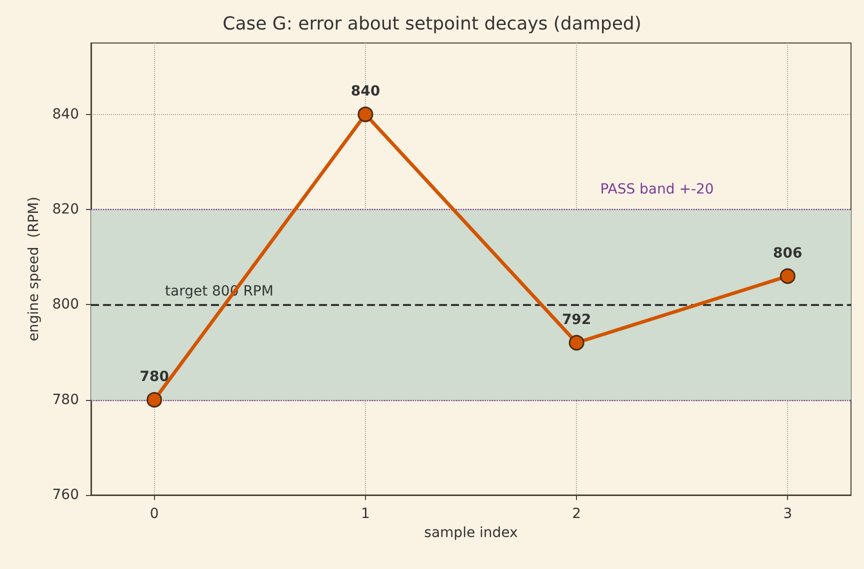 This screenshot has width=864, height=569. What do you see at coordinates (65, 495) in the screenshot?
I see `y-tick-label: 760` at bounding box center [65, 495].